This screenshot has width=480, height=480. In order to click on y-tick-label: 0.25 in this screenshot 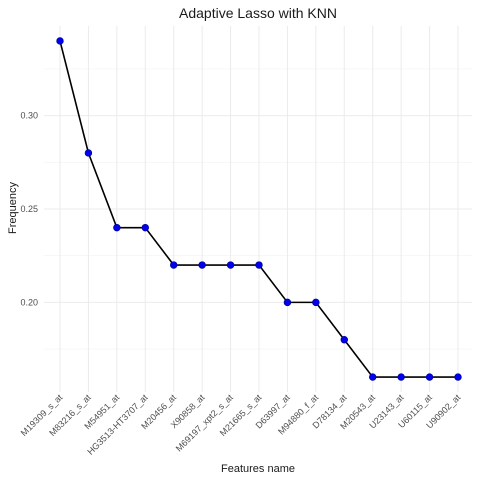, I will do `click(29, 209)`.